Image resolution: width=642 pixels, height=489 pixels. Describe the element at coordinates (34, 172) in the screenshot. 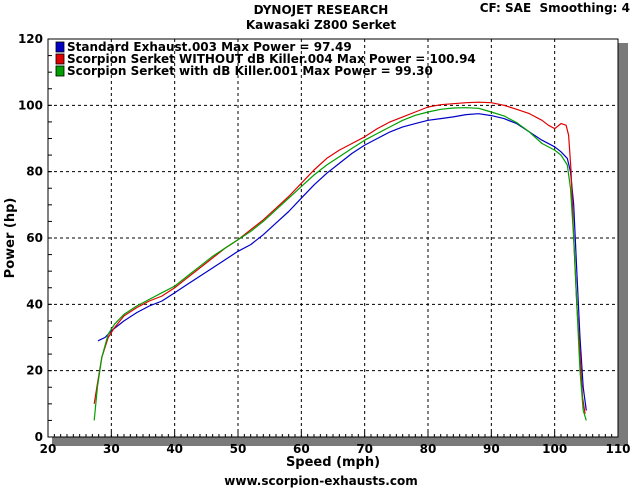

I see `y-tick-label: 80` at that location.